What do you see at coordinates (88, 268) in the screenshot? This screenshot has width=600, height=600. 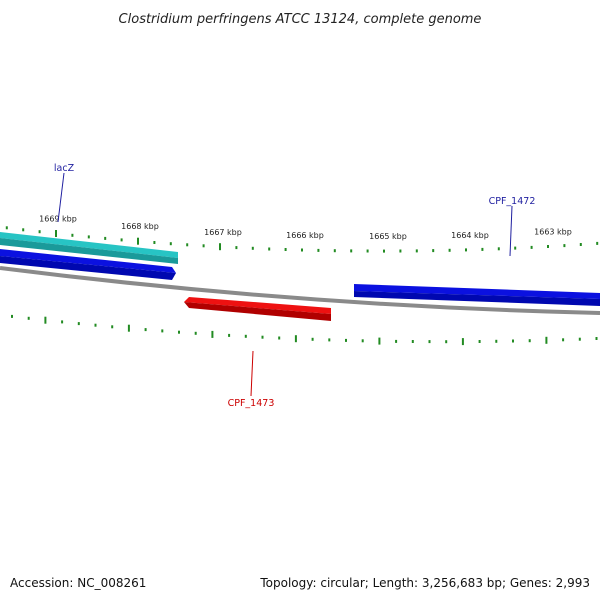 I see `gene-unlabeled-left-edge` at bounding box center [88, 268].